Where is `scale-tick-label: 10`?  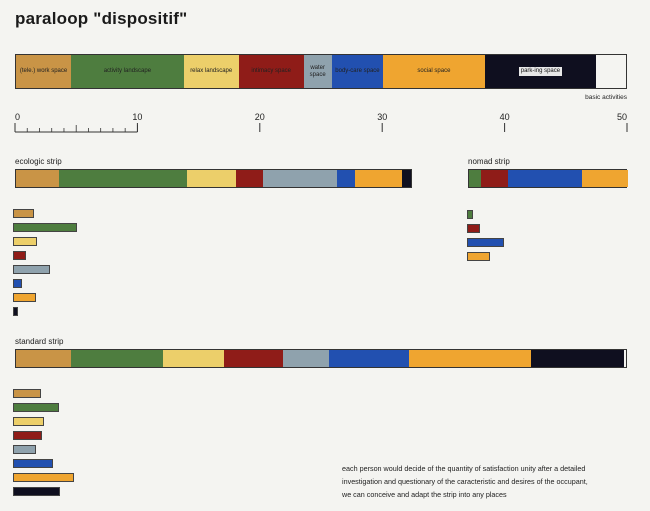 scale-tick-label: 10 is located at coordinates (137, 117).